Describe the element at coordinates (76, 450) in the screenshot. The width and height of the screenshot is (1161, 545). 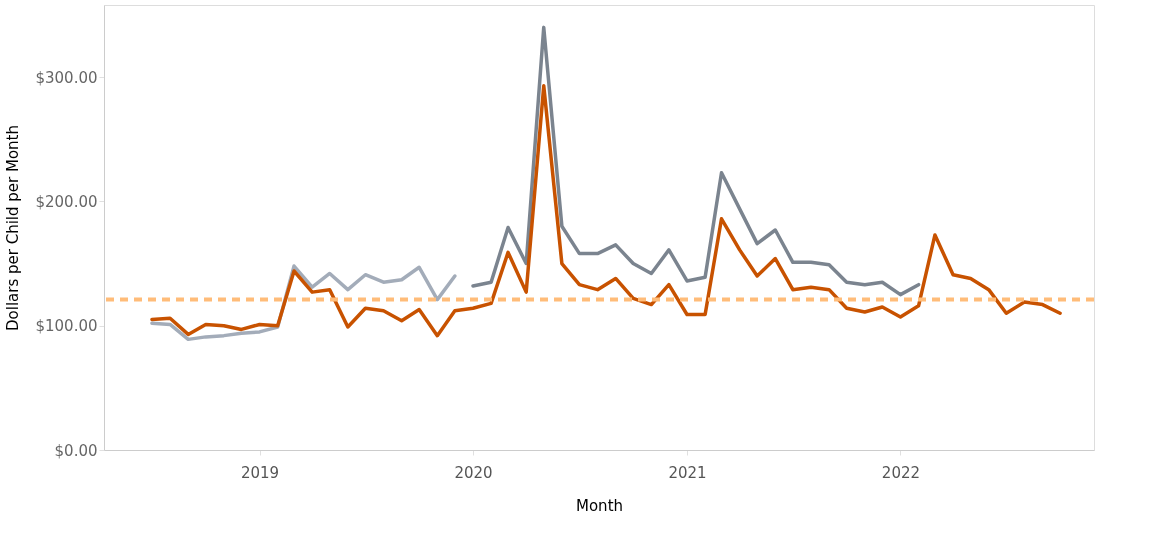
I see `y-tick-label: $0.00` at that location.